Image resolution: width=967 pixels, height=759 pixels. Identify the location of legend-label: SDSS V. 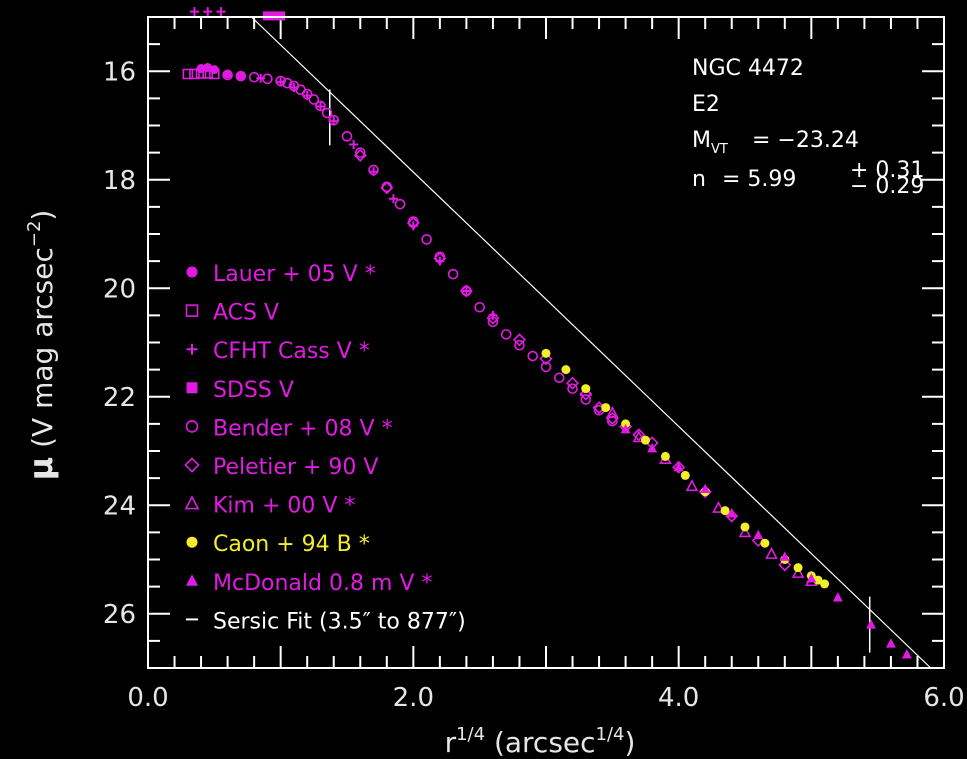
(253, 390).